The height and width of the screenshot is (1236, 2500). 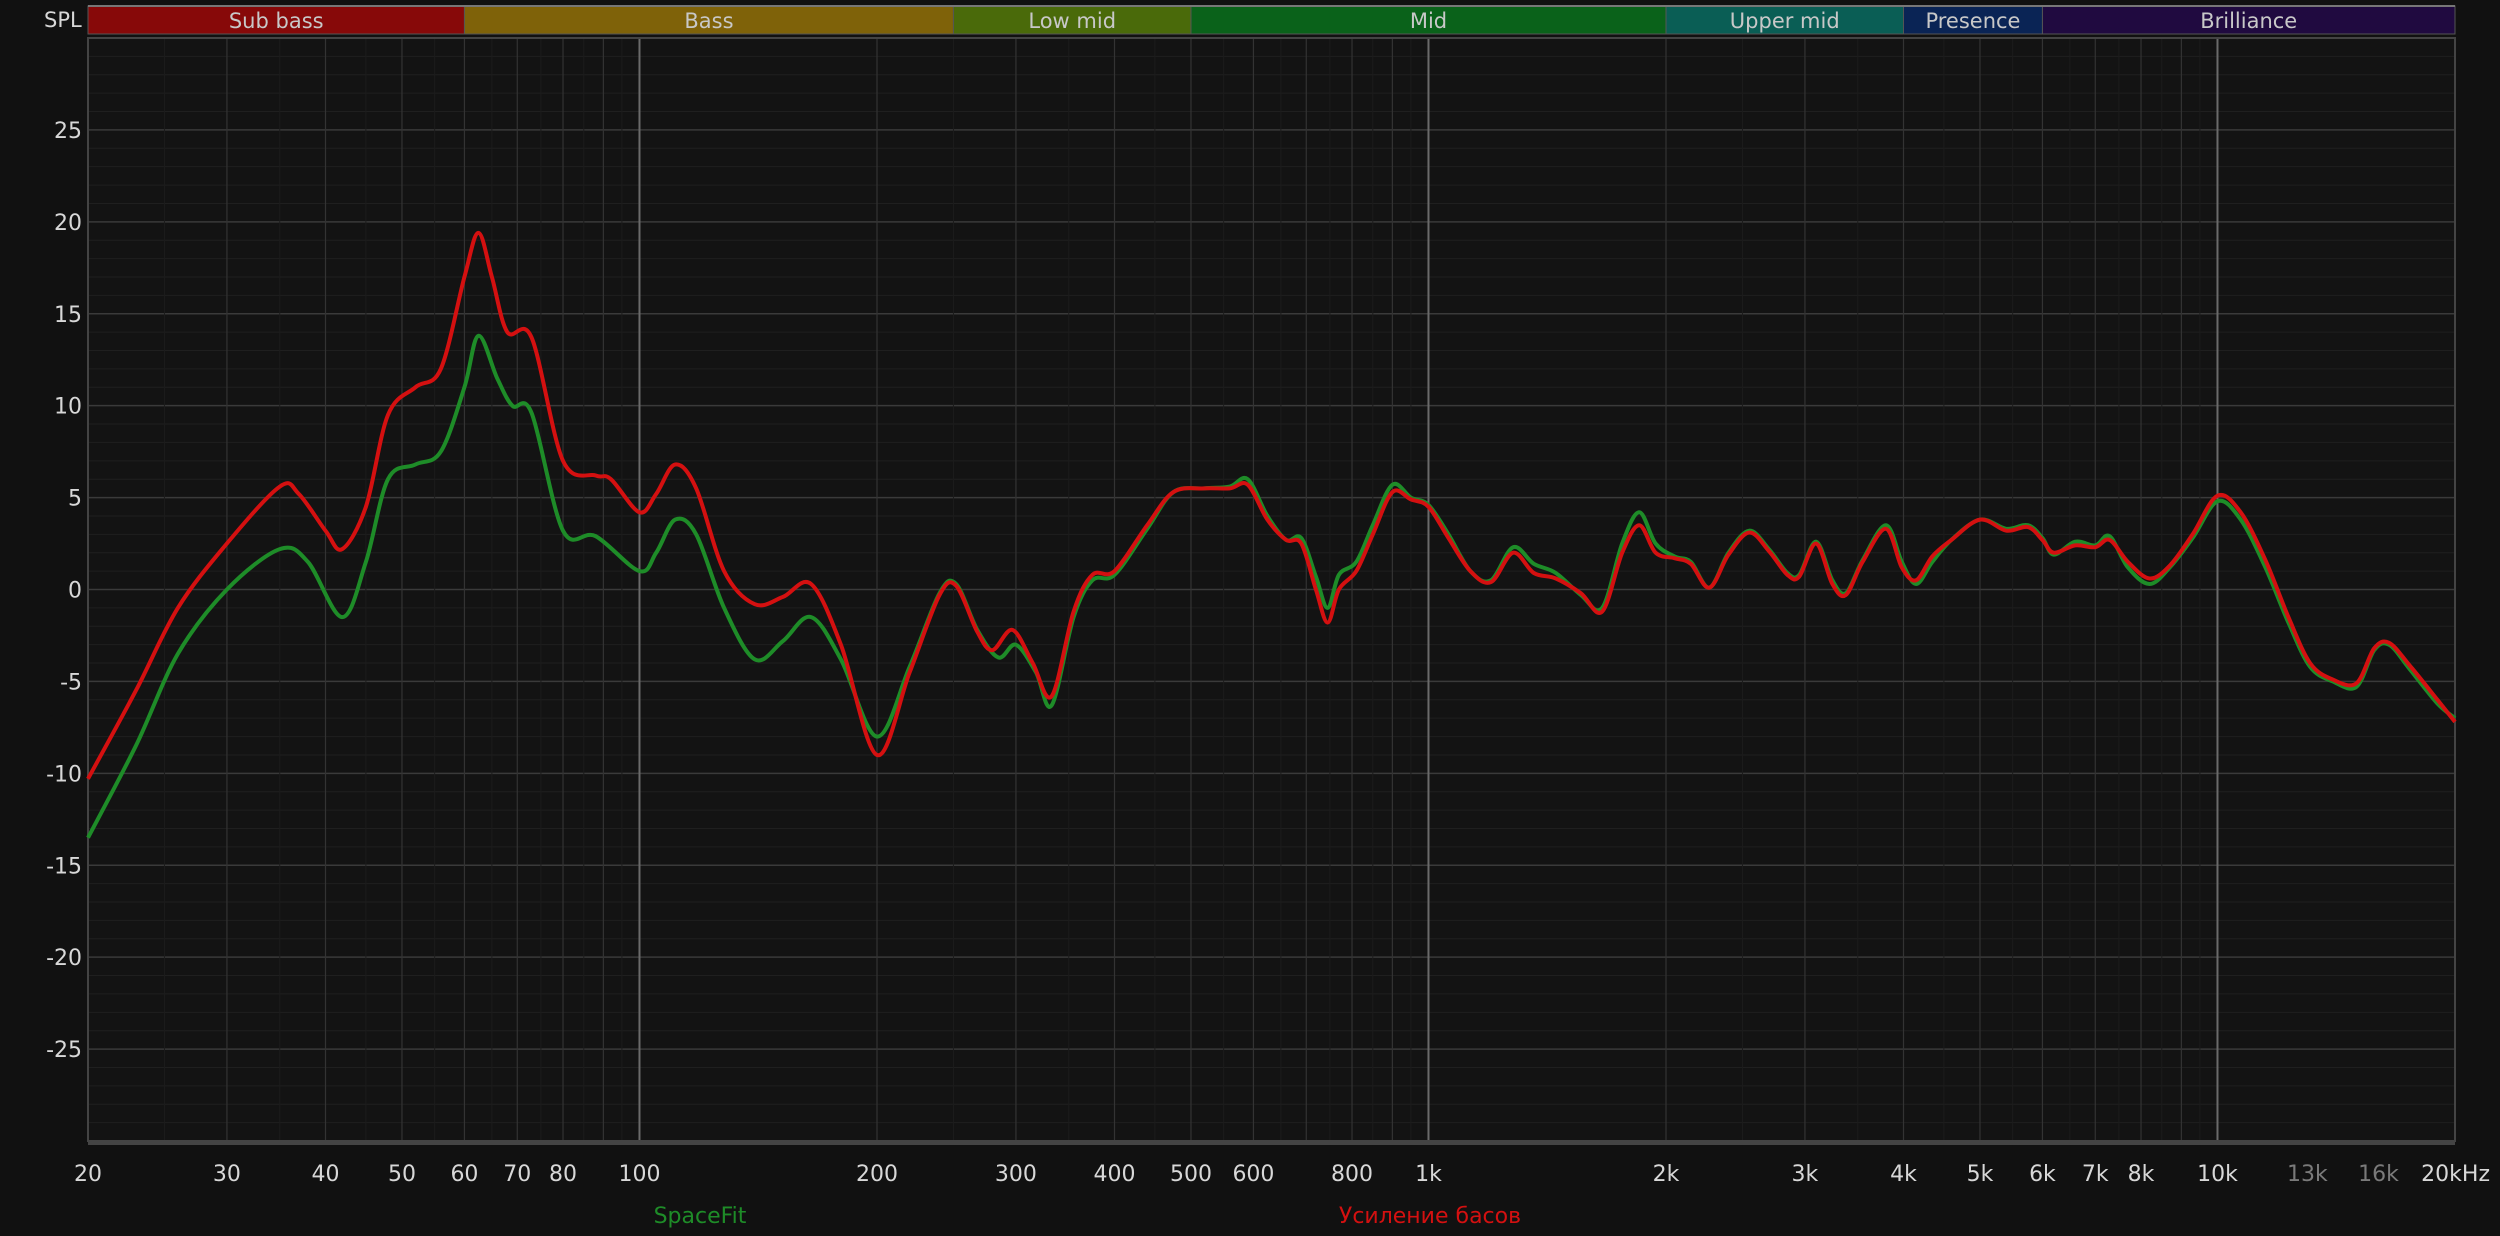 I want to click on x-tick-label: 60, so click(x=464, y=1174).